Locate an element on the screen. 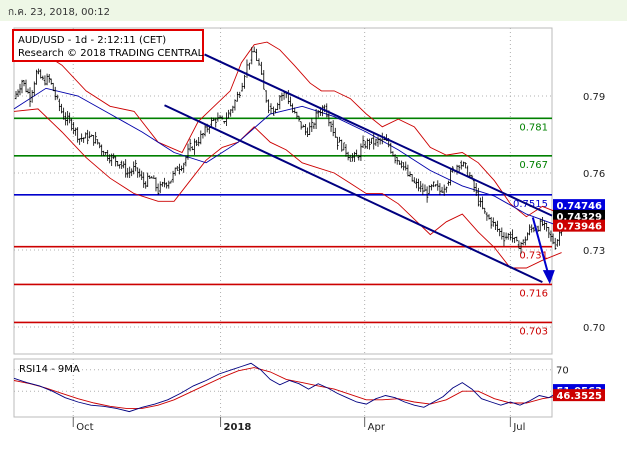 The image size is (627, 452). level-label: 0.731 is located at coordinates (533, 256).